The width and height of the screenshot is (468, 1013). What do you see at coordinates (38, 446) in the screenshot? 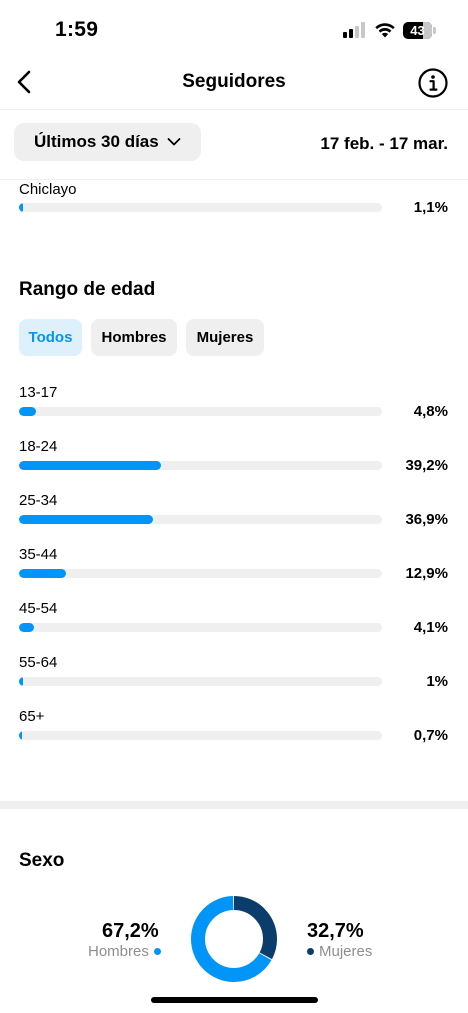
I see `age-row-label: 18-24` at bounding box center [38, 446].